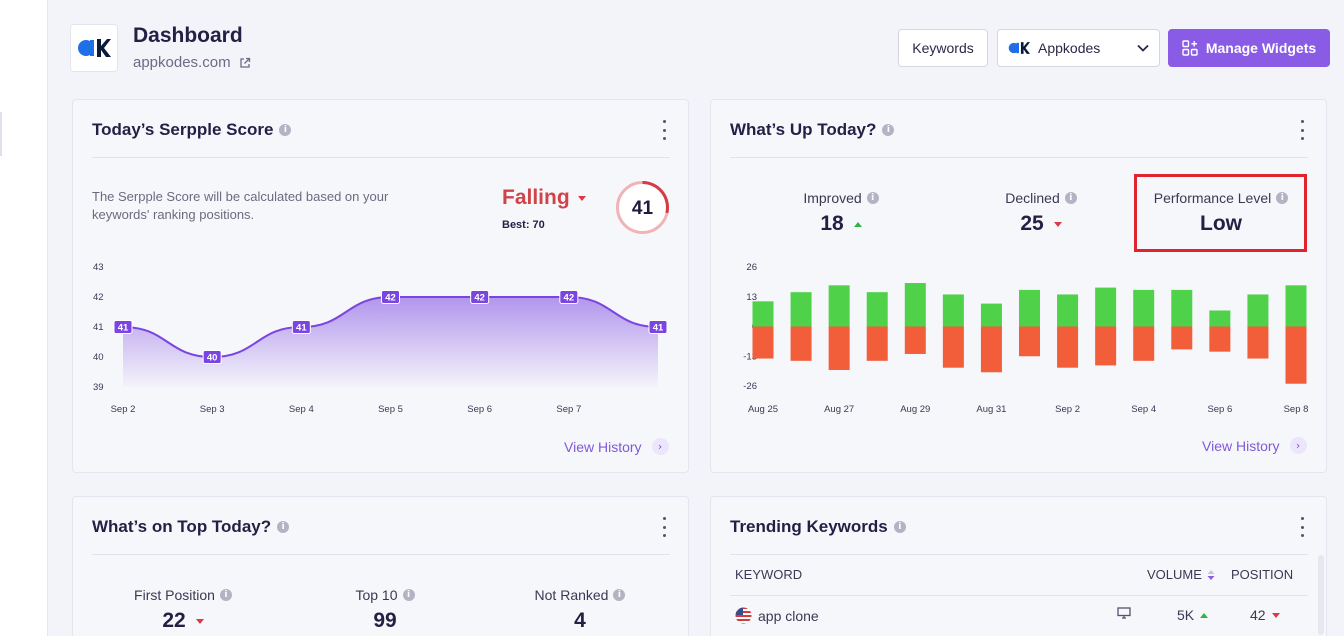 This screenshot has width=1344, height=636. I want to click on column-header-keyword: KEYWORD, so click(768, 574).